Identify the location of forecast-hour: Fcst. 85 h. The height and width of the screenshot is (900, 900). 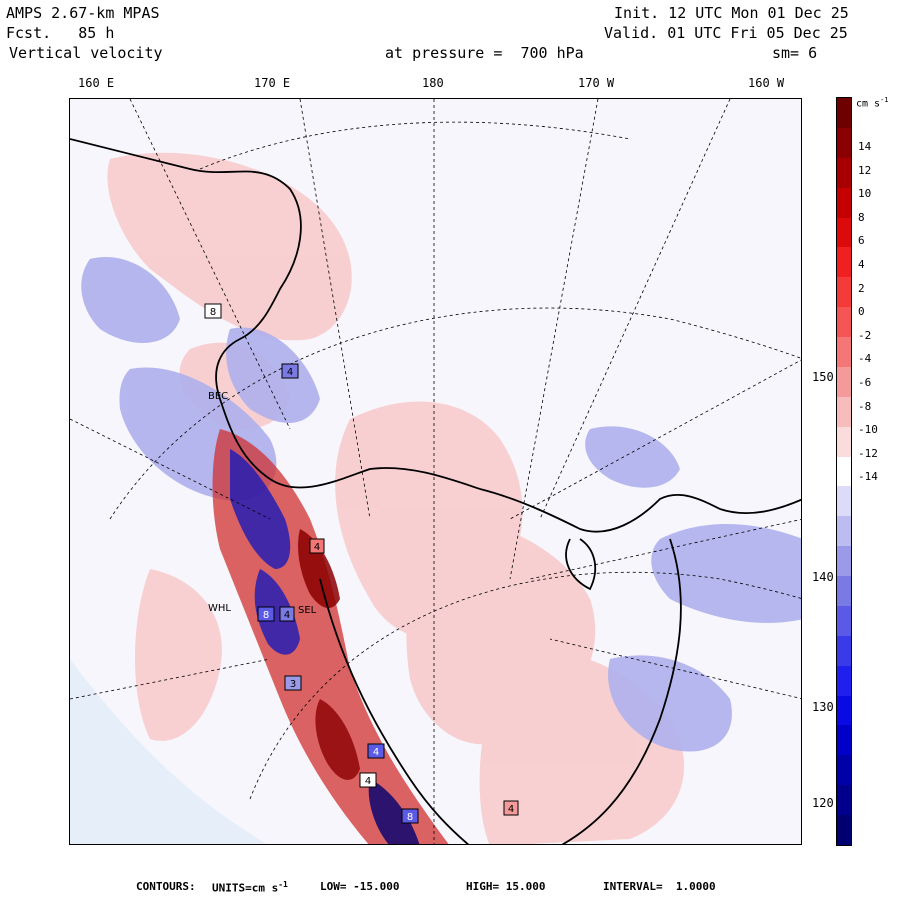
(60, 33).